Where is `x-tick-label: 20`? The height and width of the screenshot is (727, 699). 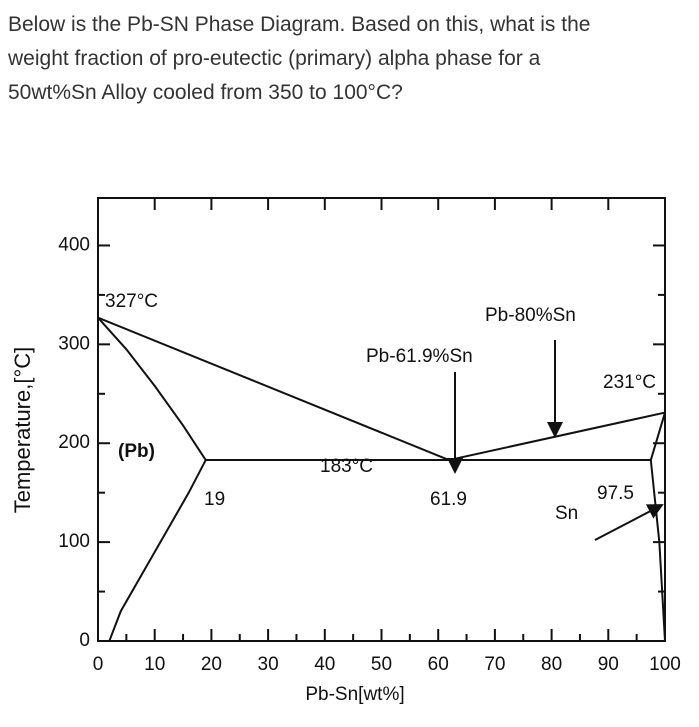
x-tick-label: 20 is located at coordinates (211, 664).